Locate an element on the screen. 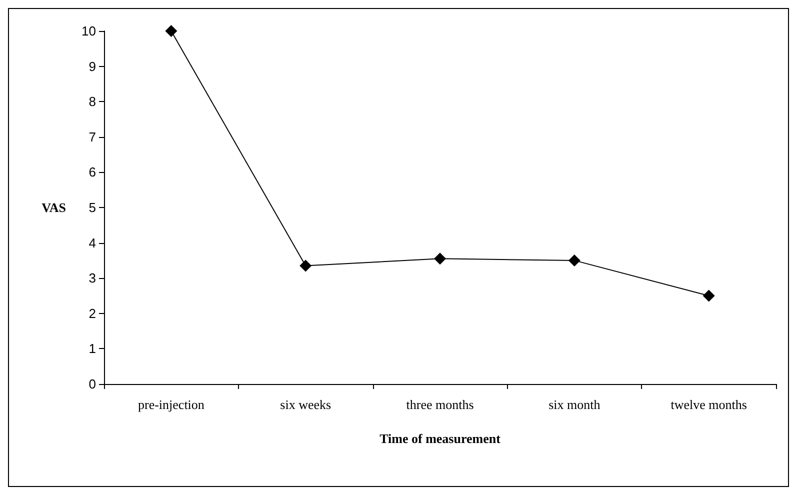 This screenshot has height=495, width=797. y-tick-label: 4 is located at coordinates (92, 242).